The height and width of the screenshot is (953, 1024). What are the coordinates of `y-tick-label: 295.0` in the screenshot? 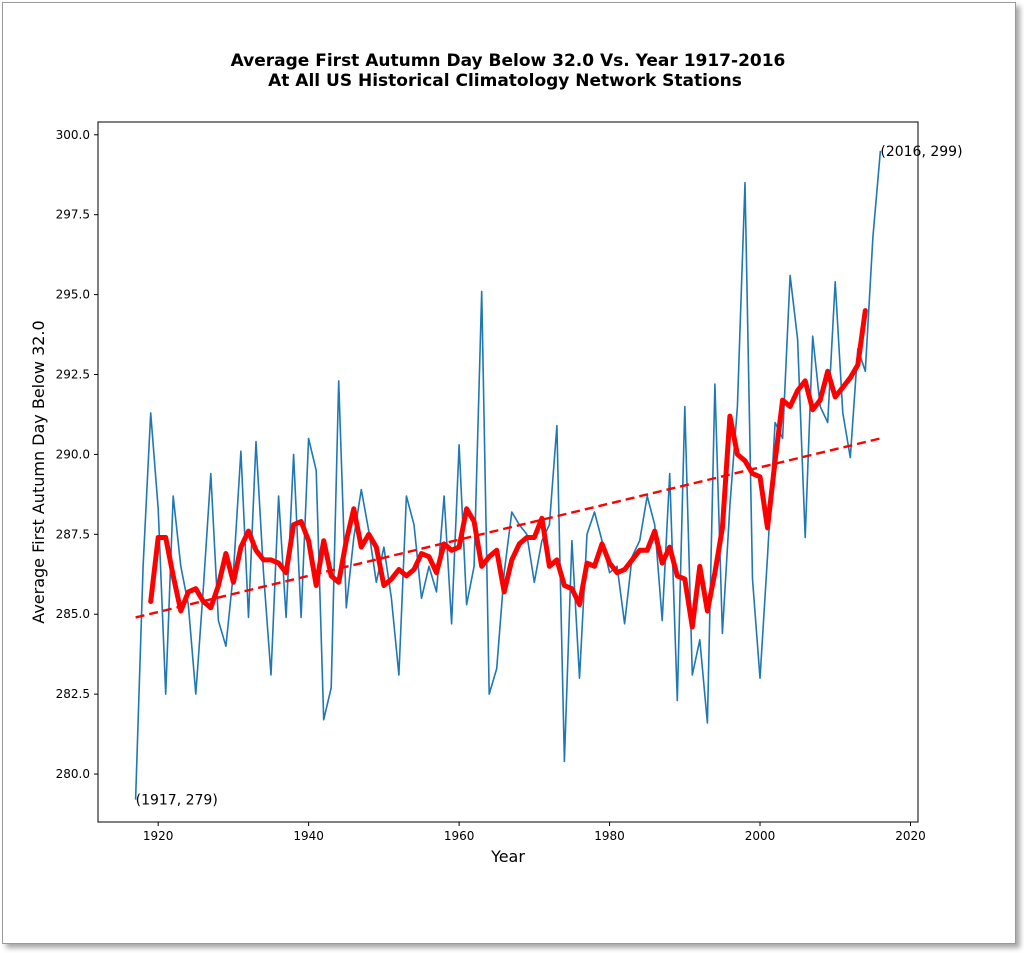 It's located at (73, 295).